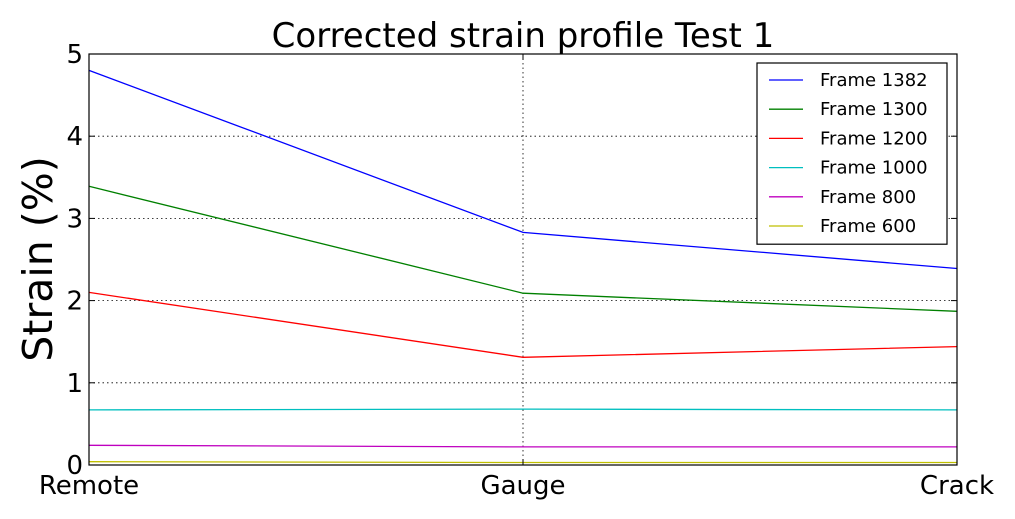  Describe the element at coordinates (874, 109) in the screenshot. I see `legend-label: Frame 1300` at that location.